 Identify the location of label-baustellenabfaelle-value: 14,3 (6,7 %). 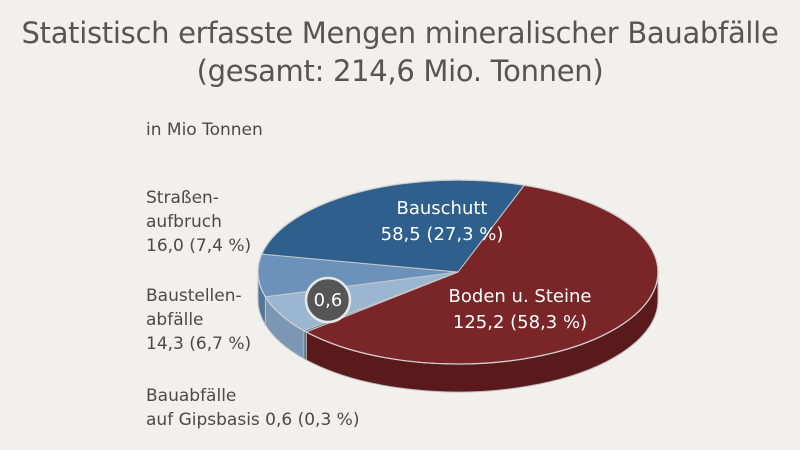
(199, 344).